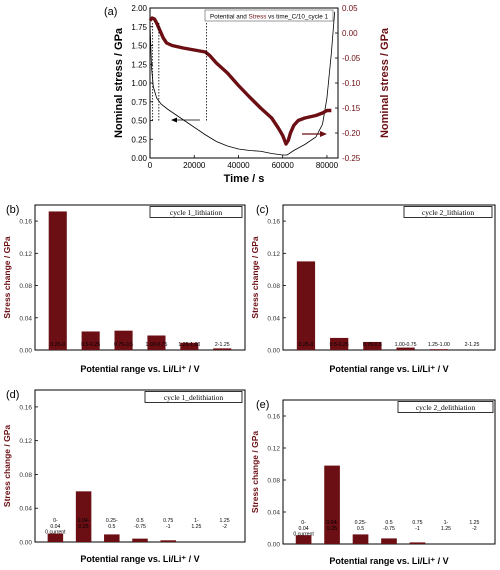 The height and width of the screenshot is (570, 500). Describe the element at coordinates (55, 527) in the screenshot. I see `x-tick-label-d: 0-0.04 0 current` at that location.